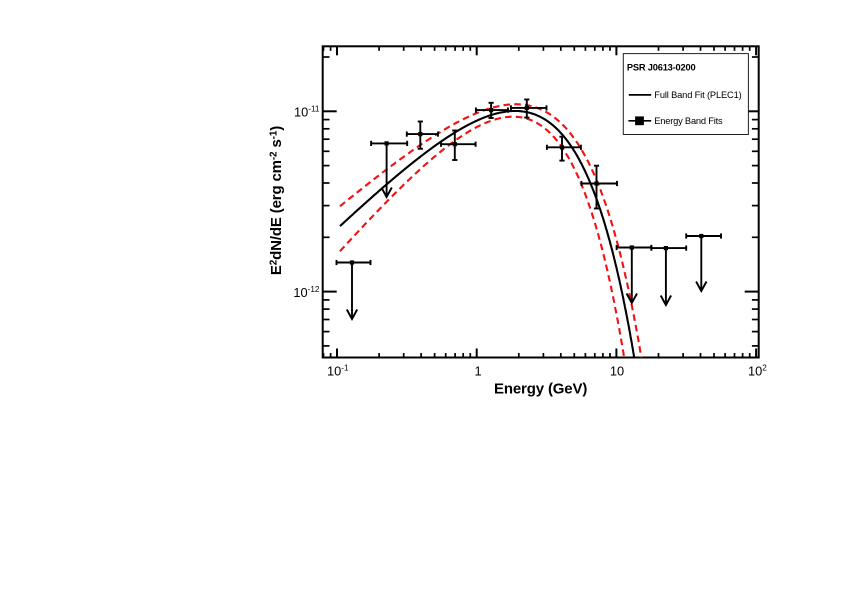  What do you see at coordinates (697, 95) in the screenshot?
I see `svg-text: Full Band Fit (PLEC1)` at bounding box center [697, 95].